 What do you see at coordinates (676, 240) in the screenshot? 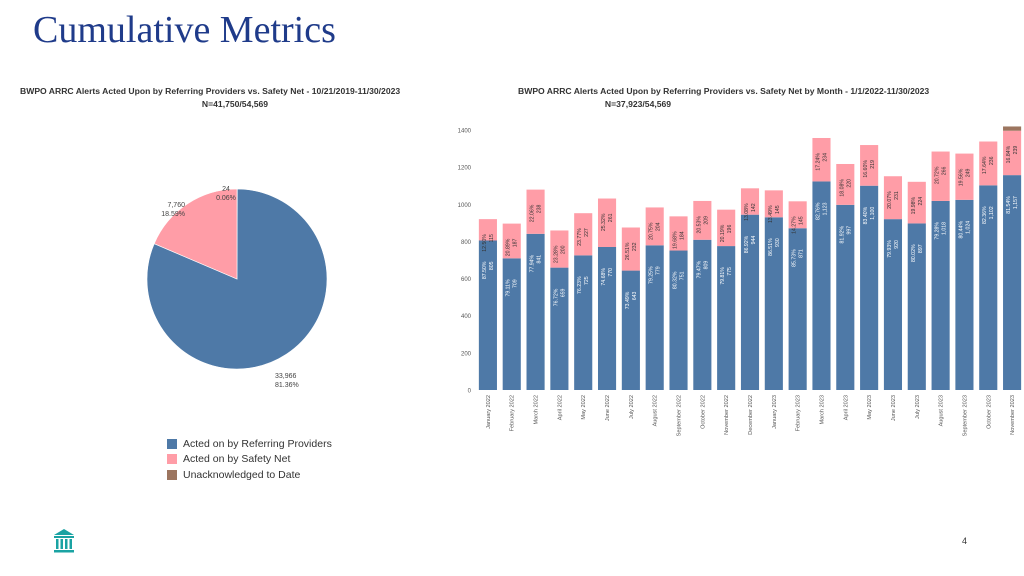
I see `bar-percent-label: 19.68%` at bounding box center [676, 240].